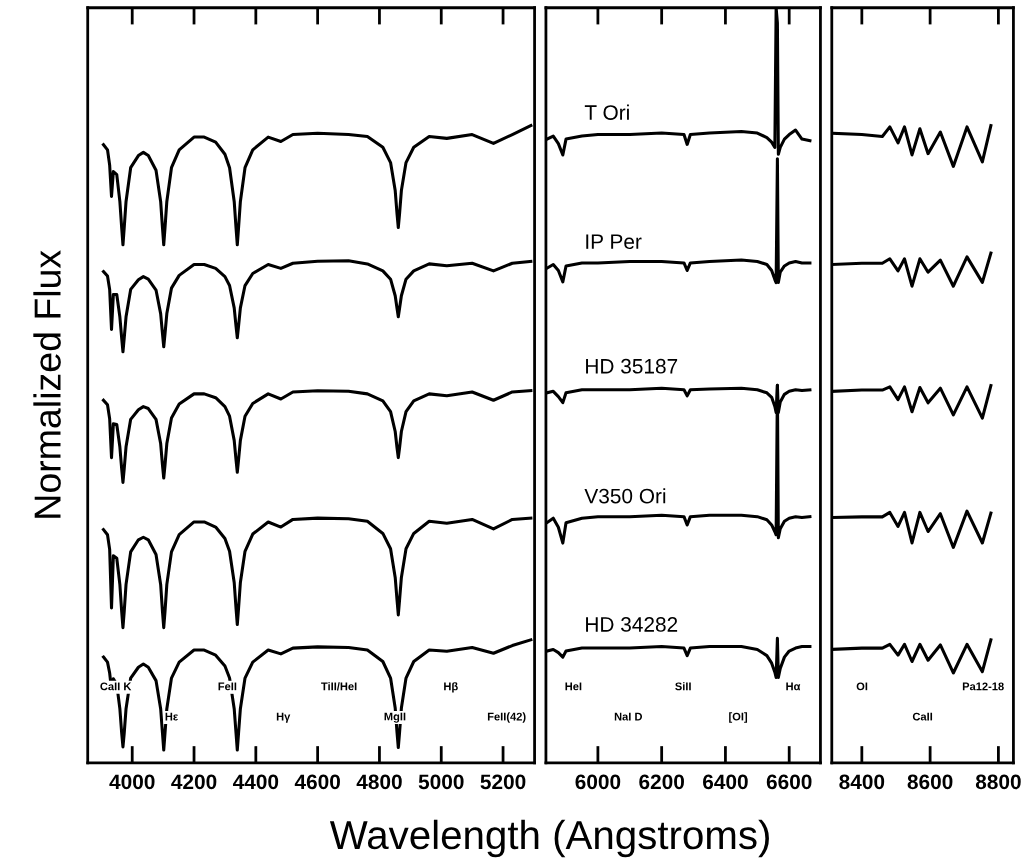  What do you see at coordinates (793, 686) in the screenshot?
I see `annotation: Hα` at bounding box center [793, 686].